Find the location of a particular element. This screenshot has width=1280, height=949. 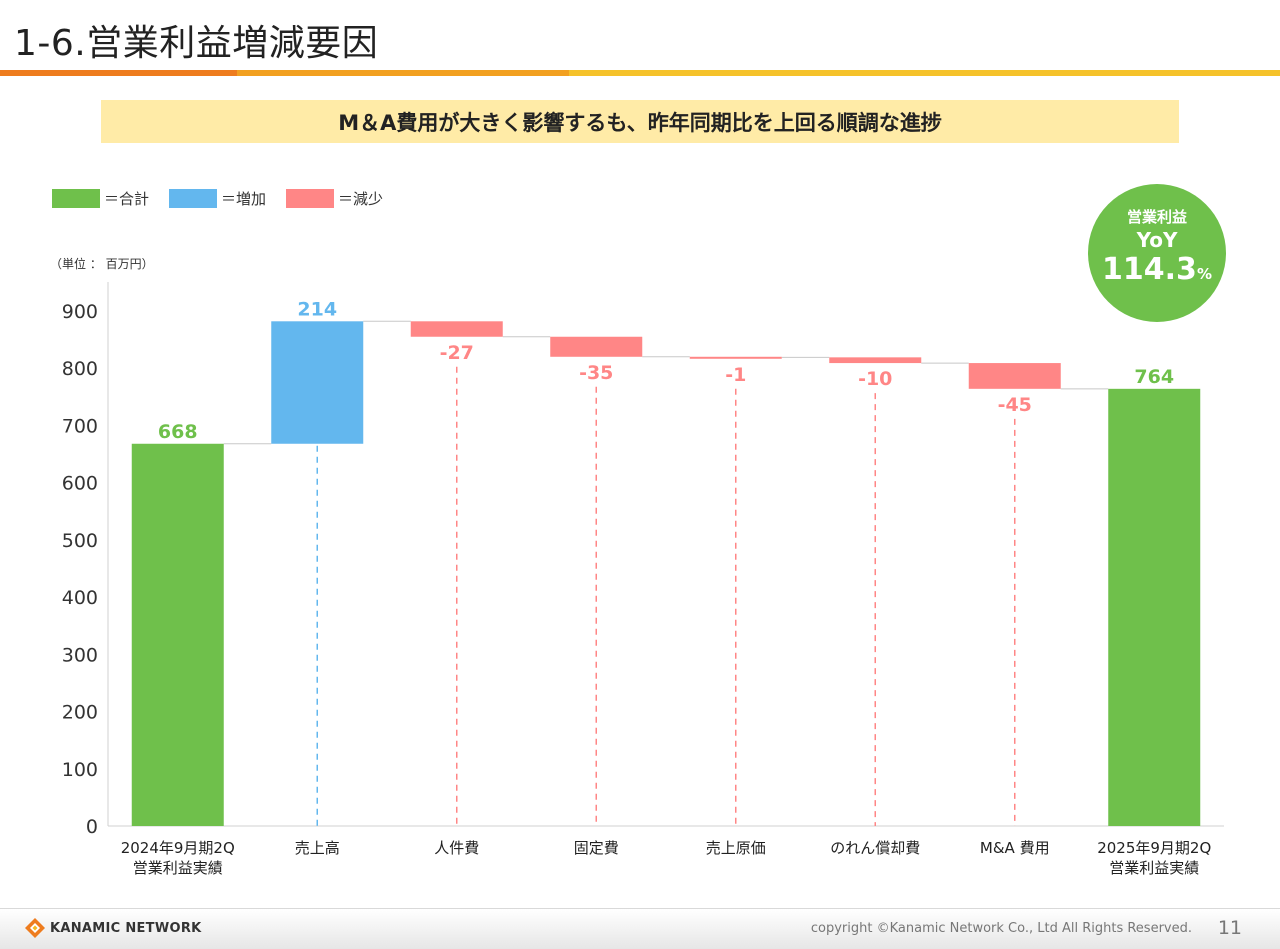

y-tick-label: 900 is located at coordinates (80, 312).